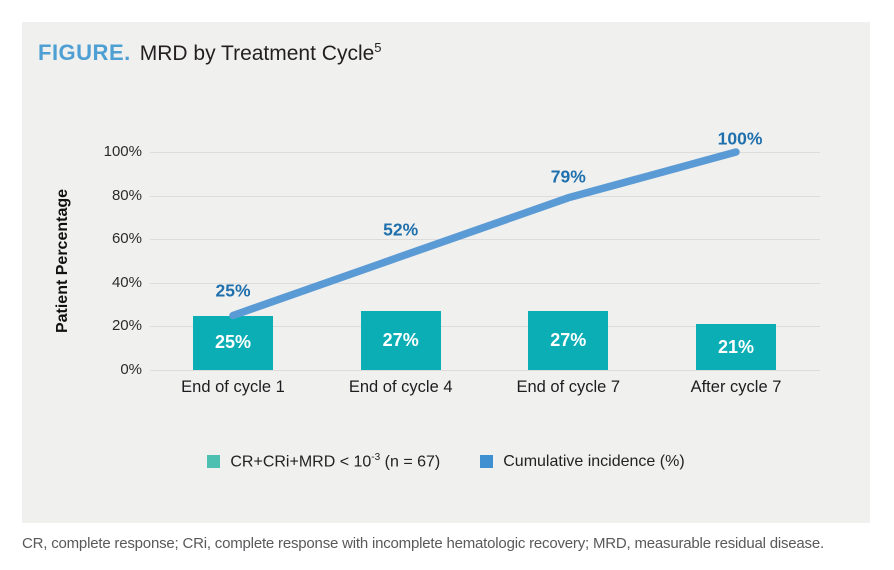  I want to click on x-tick-end-of-cycle-4: End of cycle 4, so click(400, 387).